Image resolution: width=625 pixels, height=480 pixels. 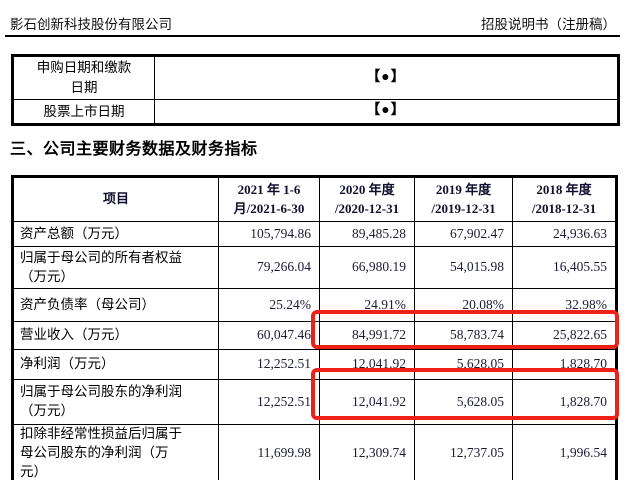 What do you see at coordinates (564, 199) in the screenshot?
I see `col-header-2018: 2018 年度 /2018-12-31` at bounding box center [564, 199].